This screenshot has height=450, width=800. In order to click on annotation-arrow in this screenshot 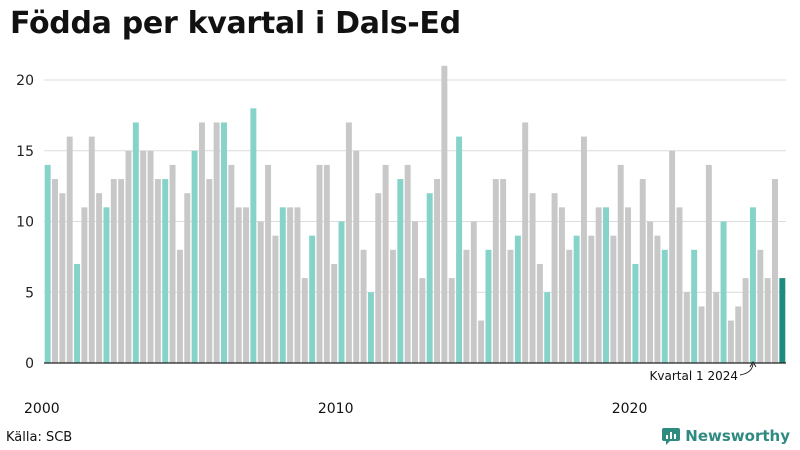, I will do `click(746, 369)`.